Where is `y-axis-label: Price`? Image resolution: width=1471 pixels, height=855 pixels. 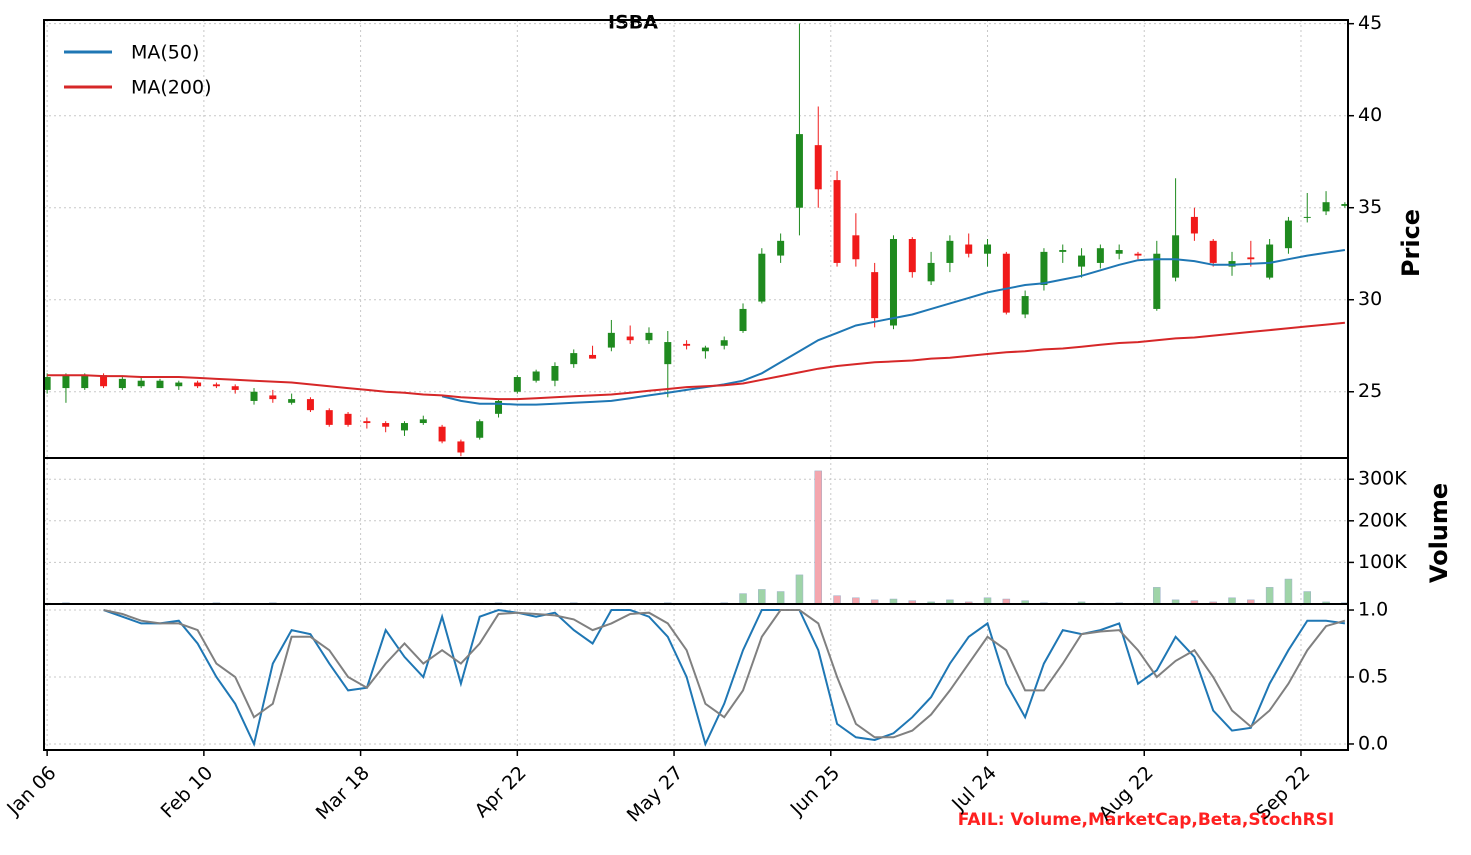
y-axis-label: Price is located at coordinates (1411, 243).